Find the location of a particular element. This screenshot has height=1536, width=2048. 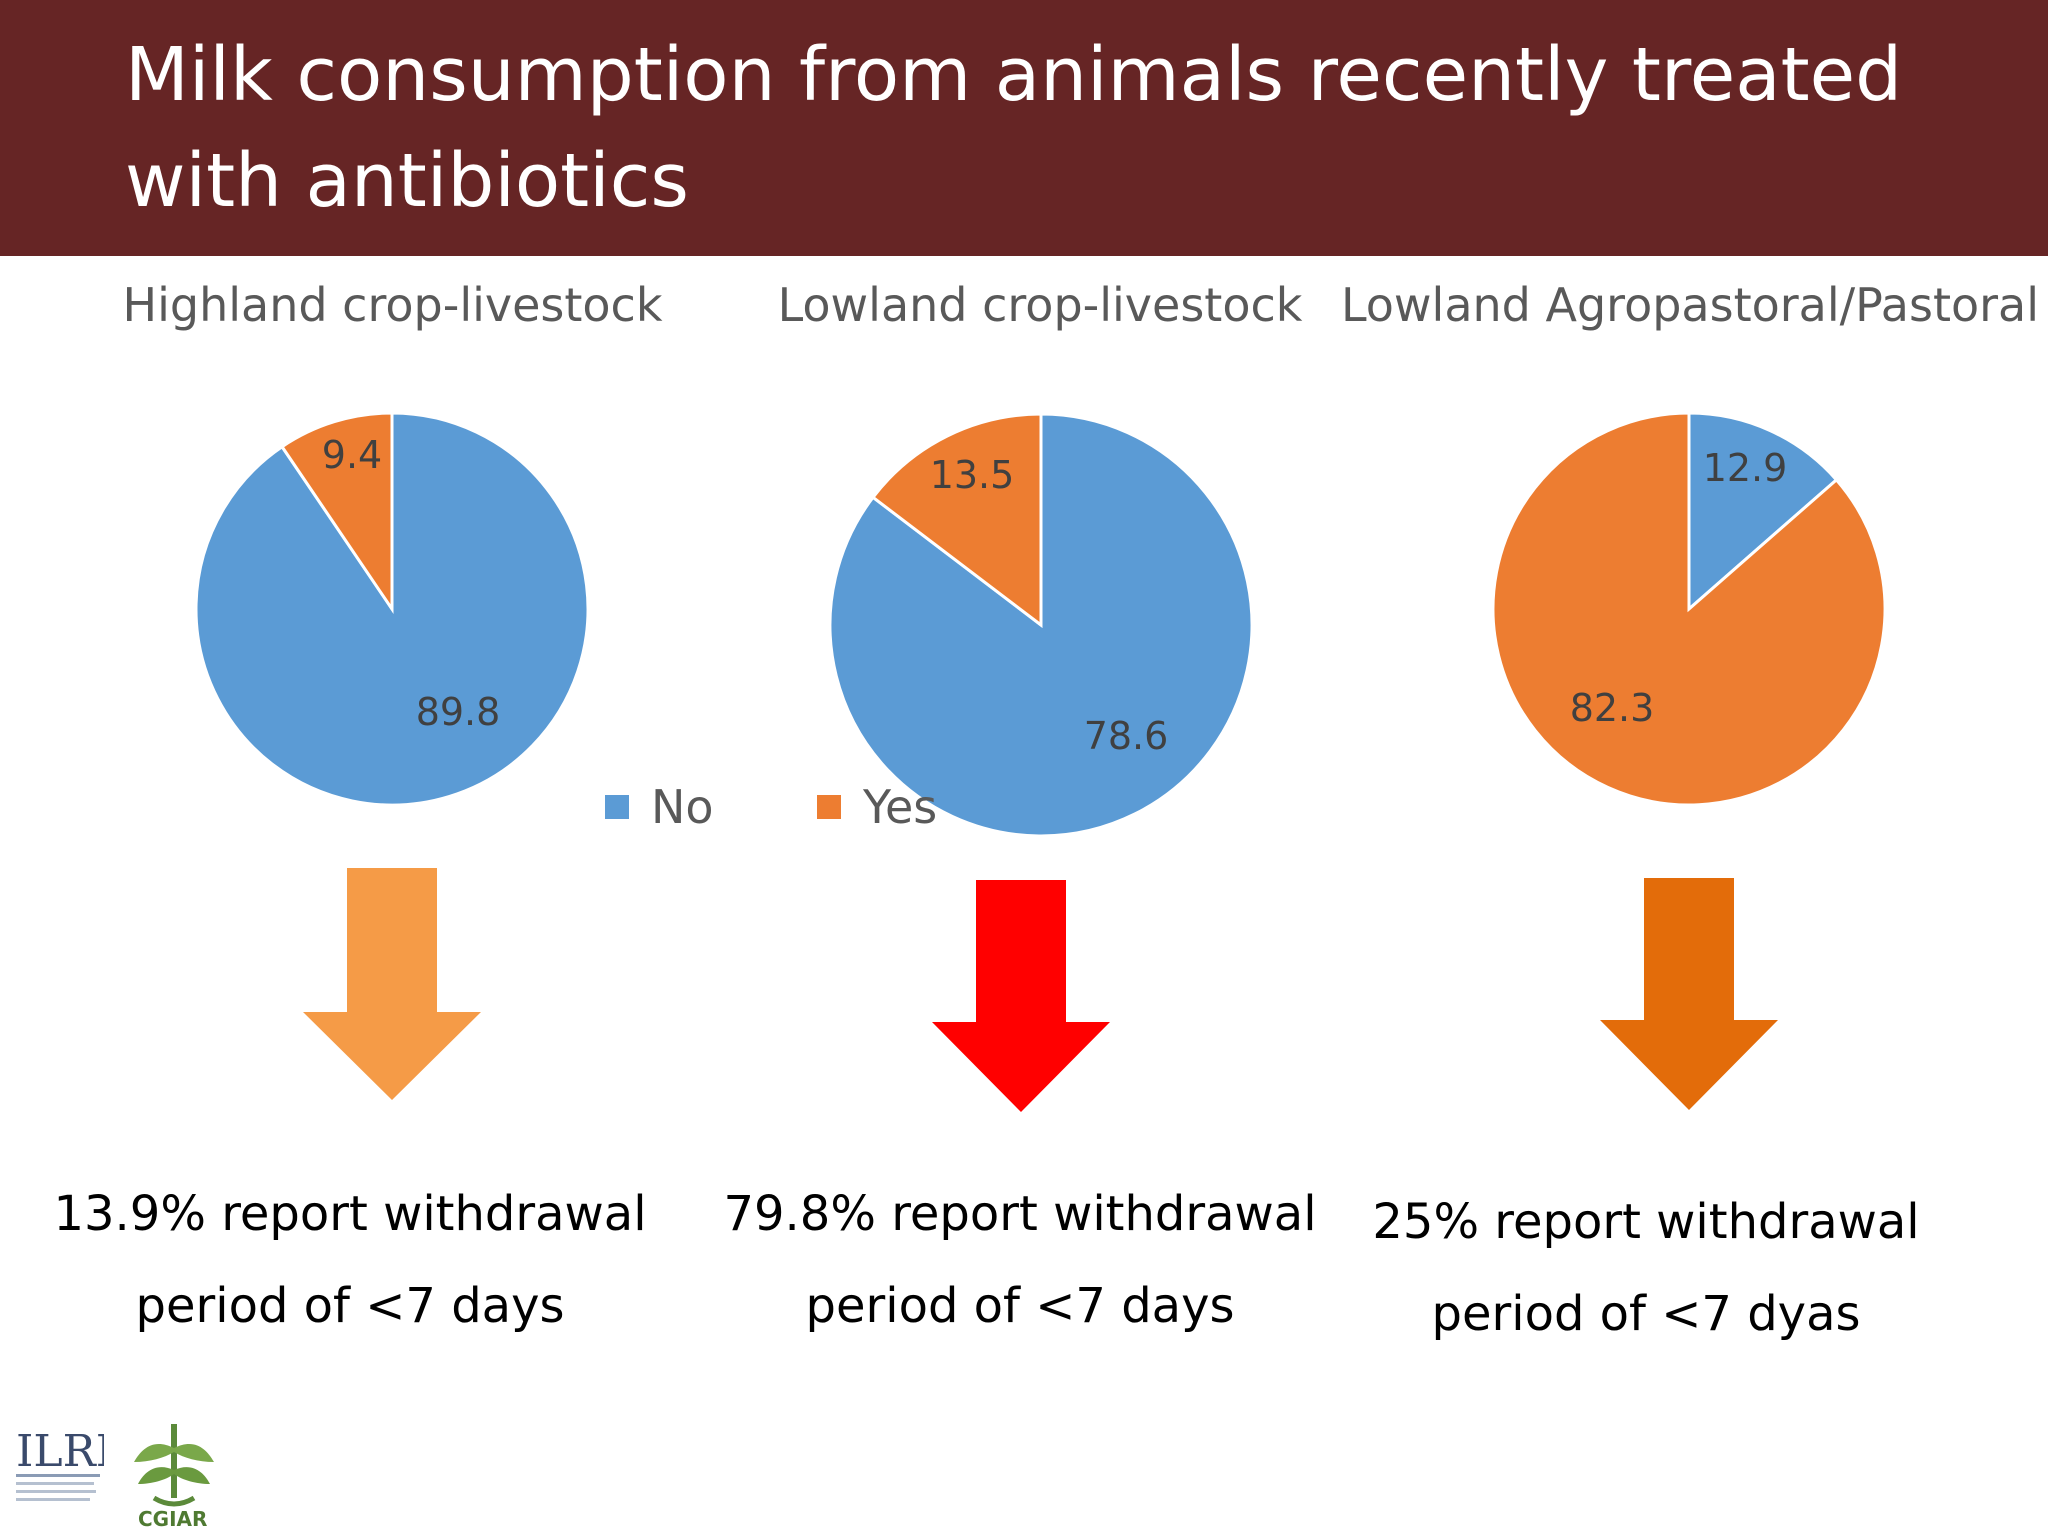

legend-item-no: No is located at coordinates (659, 807).